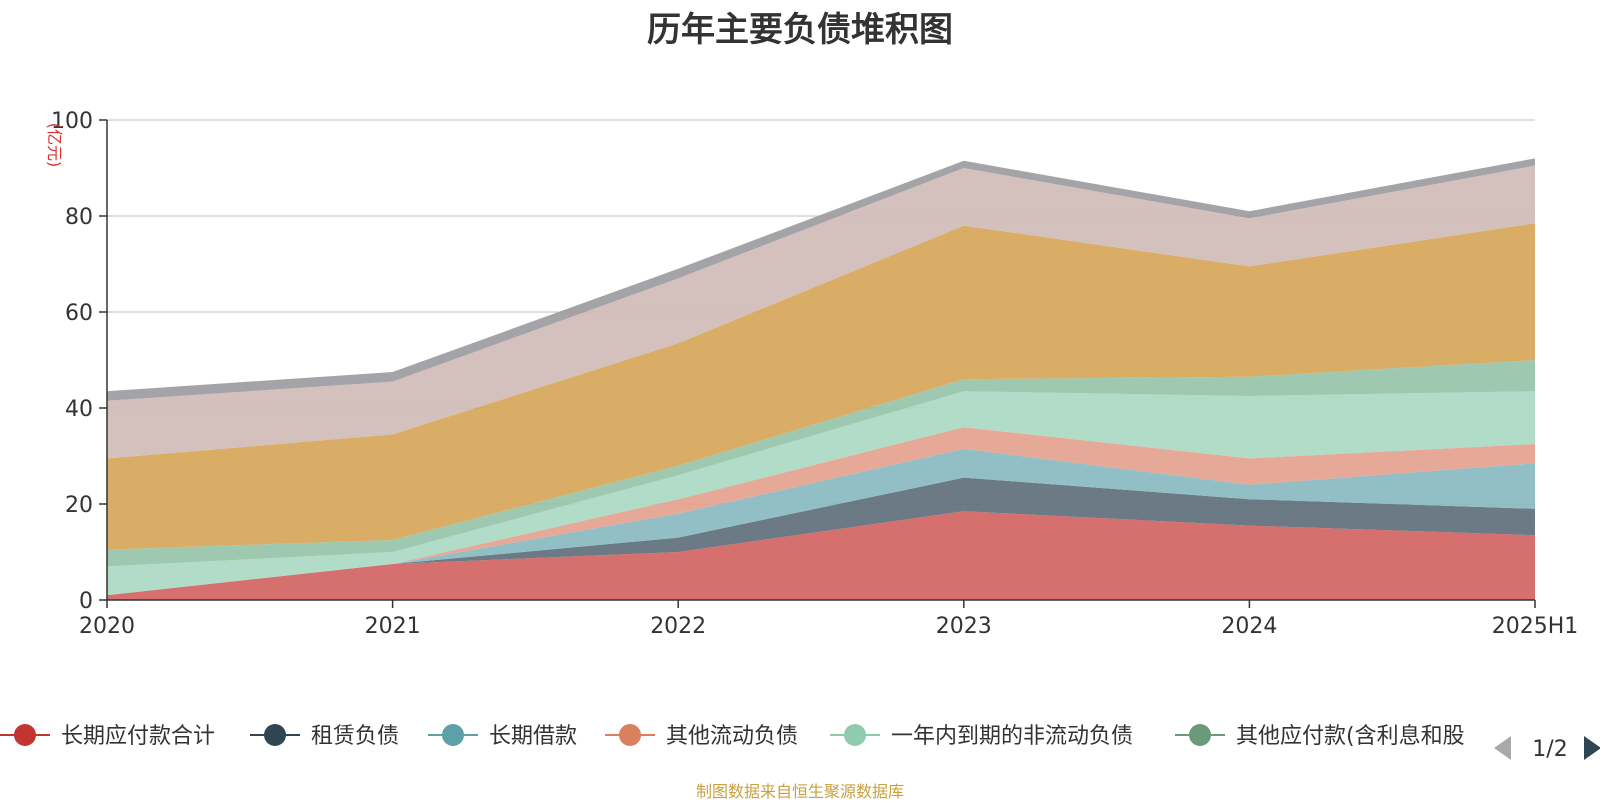  I want to click on legend-item: 其他流动负债, so click(701, 736).